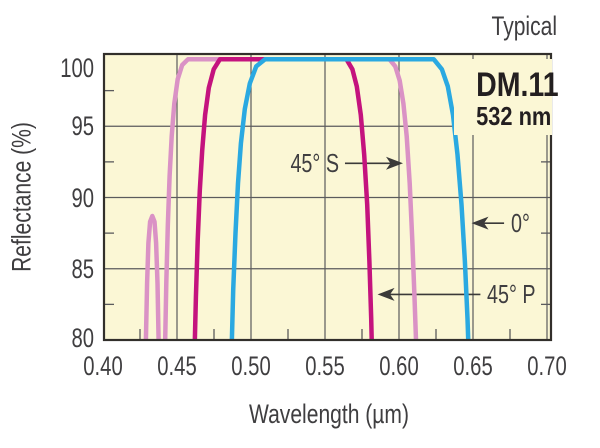 Image resolution: width=600 pixels, height=448 pixels. What do you see at coordinates (524, 26) in the screenshot?
I see `chart-condition-label: Typical` at bounding box center [524, 26].